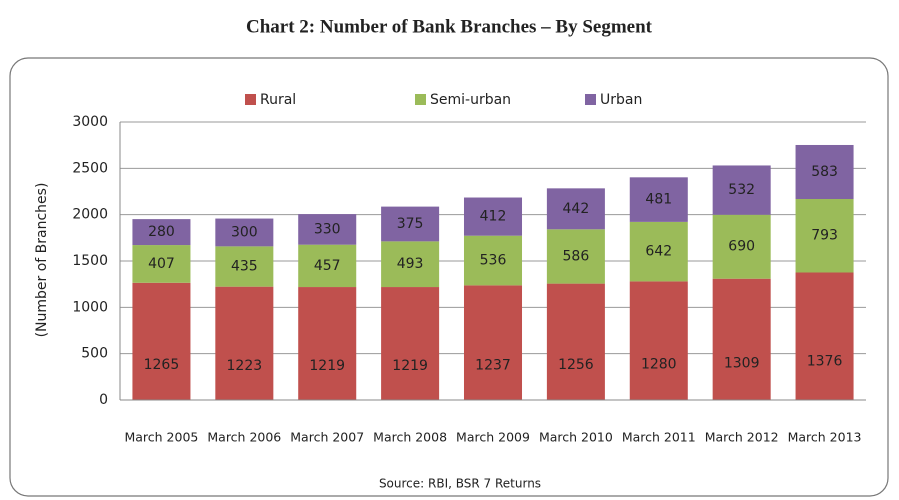 The image size is (899, 500). Describe the element at coordinates (410, 437) in the screenshot. I see `x-tick-label: March 2008` at that location.